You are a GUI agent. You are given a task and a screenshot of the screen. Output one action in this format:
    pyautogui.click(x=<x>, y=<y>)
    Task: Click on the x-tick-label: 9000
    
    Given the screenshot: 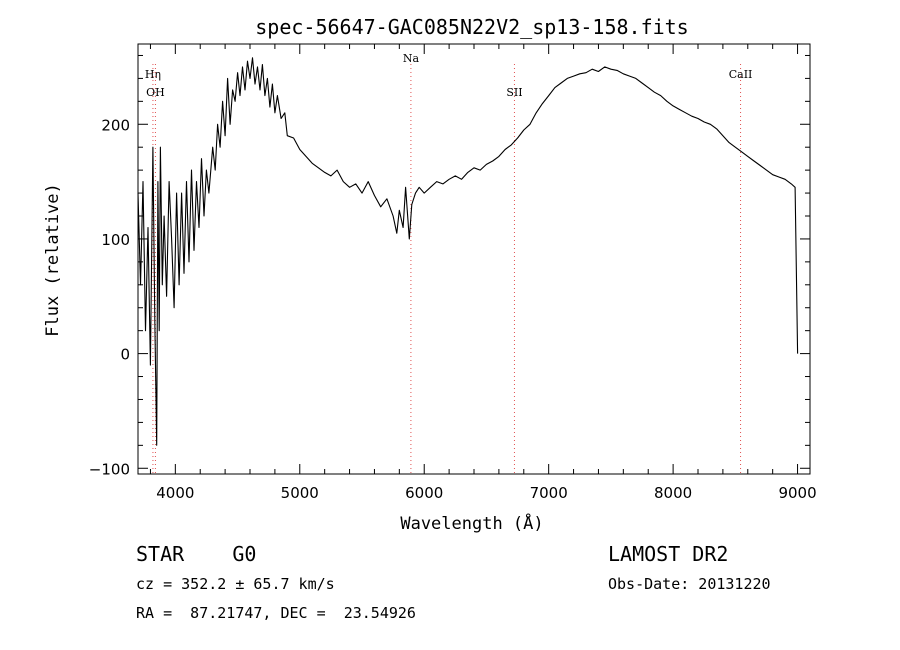 What is the action you would take?
    pyautogui.click(x=797, y=493)
    